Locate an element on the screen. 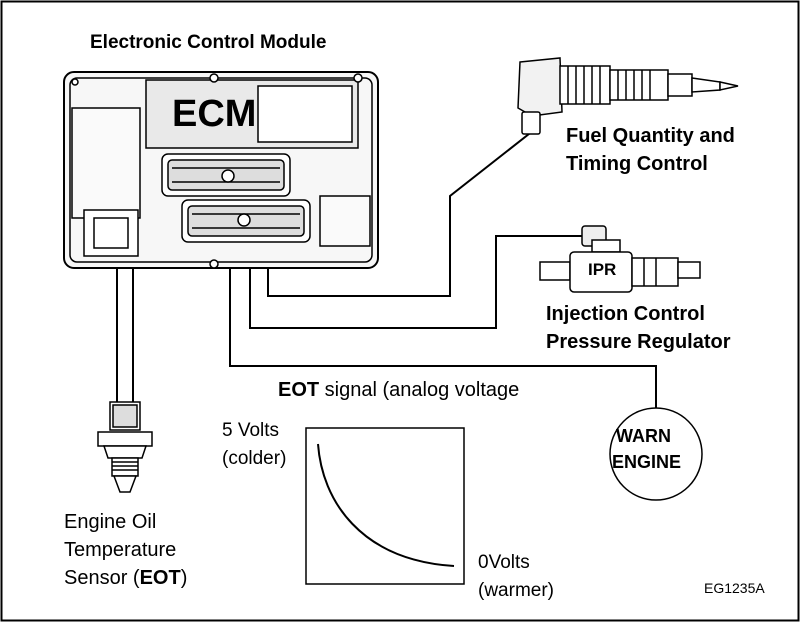 The image size is (800, 622). graph-bottom-value: 0Volts is located at coordinates (504, 562).